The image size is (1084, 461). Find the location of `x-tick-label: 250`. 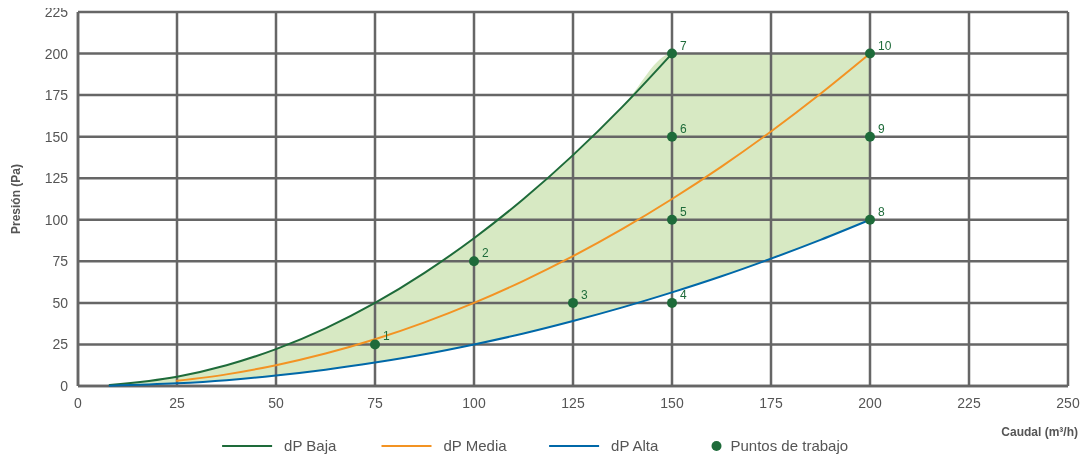

x-tick-label: 250 is located at coordinates (1068, 403).